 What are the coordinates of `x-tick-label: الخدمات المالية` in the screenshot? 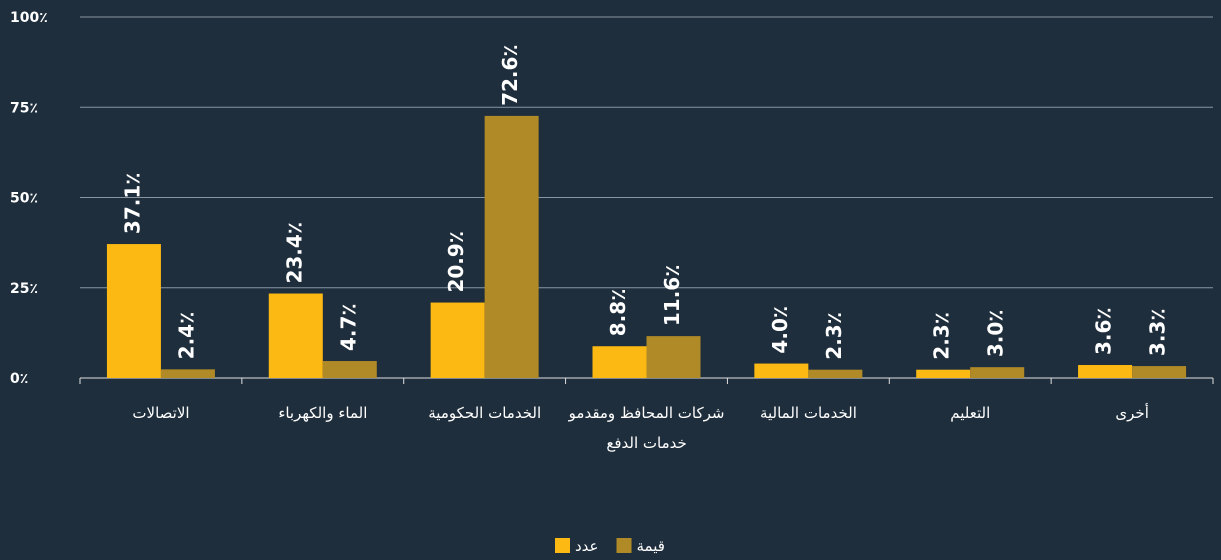 It's located at (808, 413).